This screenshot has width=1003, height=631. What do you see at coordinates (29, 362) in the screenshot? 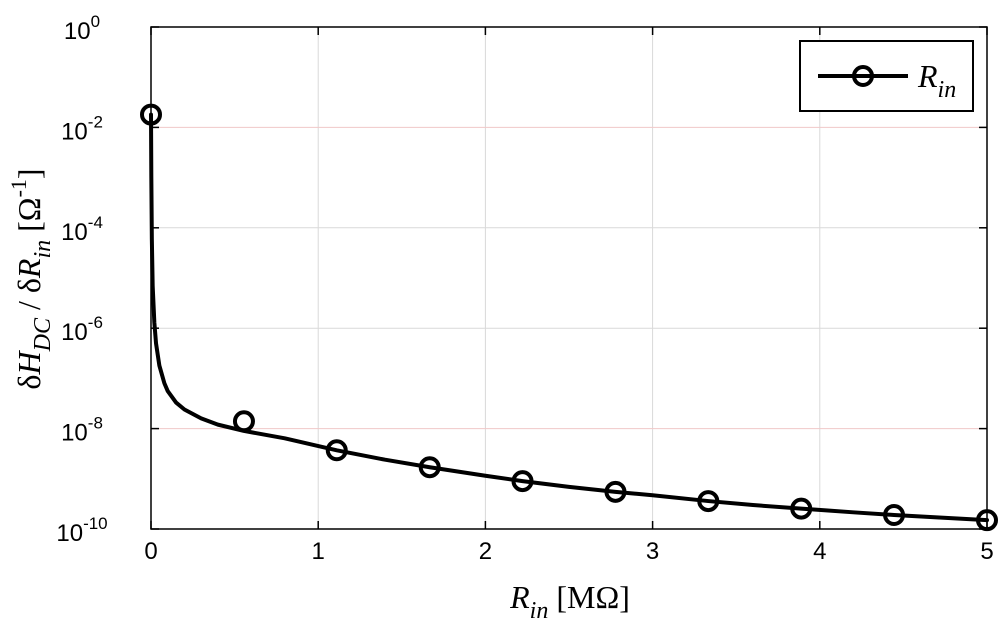
I see `y-axis-label-H: H` at bounding box center [29, 362].